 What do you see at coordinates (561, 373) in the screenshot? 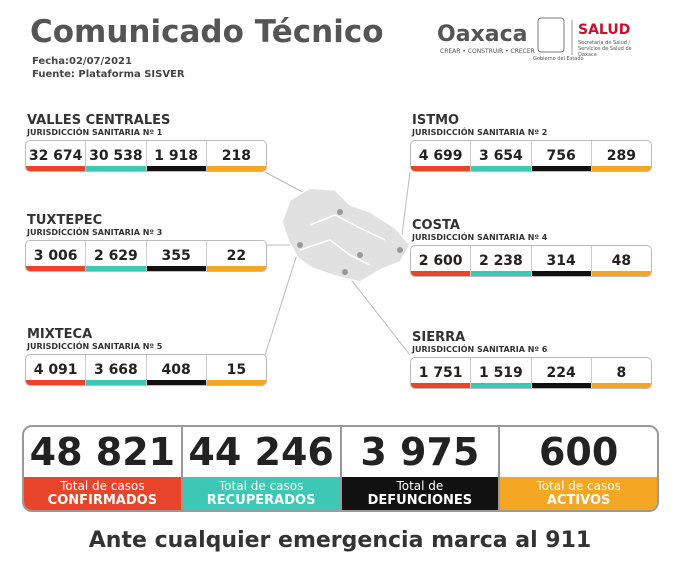
I see `region-value: 224` at bounding box center [561, 373].